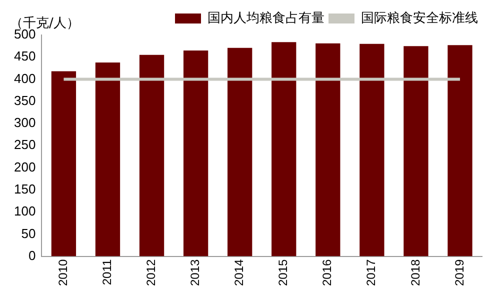 This screenshot has width=500, height=297. I want to click on y-tick-label: 250, so click(25, 144).